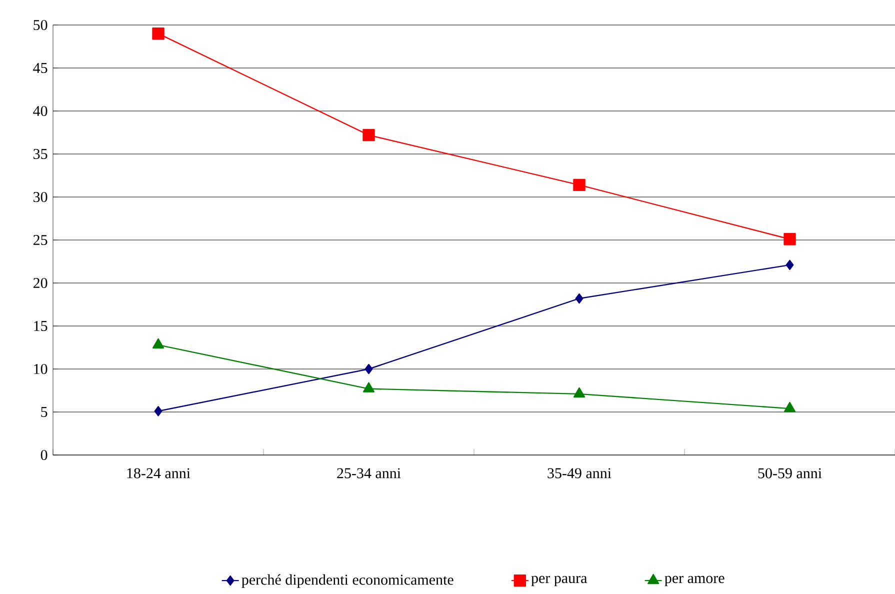 This screenshot has height=594, width=895. I want to click on legend-label: per paura, so click(559, 581).